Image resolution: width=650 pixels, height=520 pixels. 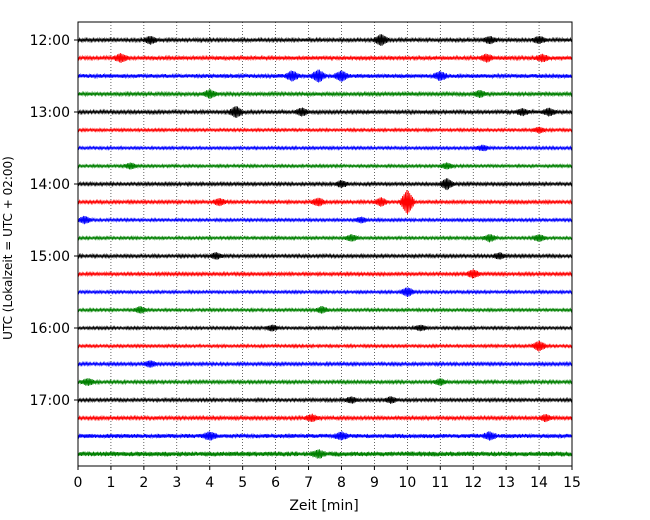 What do you see at coordinates (407, 483) in the screenshot?
I see `x-tick-label: 10` at bounding box center [407, 483].